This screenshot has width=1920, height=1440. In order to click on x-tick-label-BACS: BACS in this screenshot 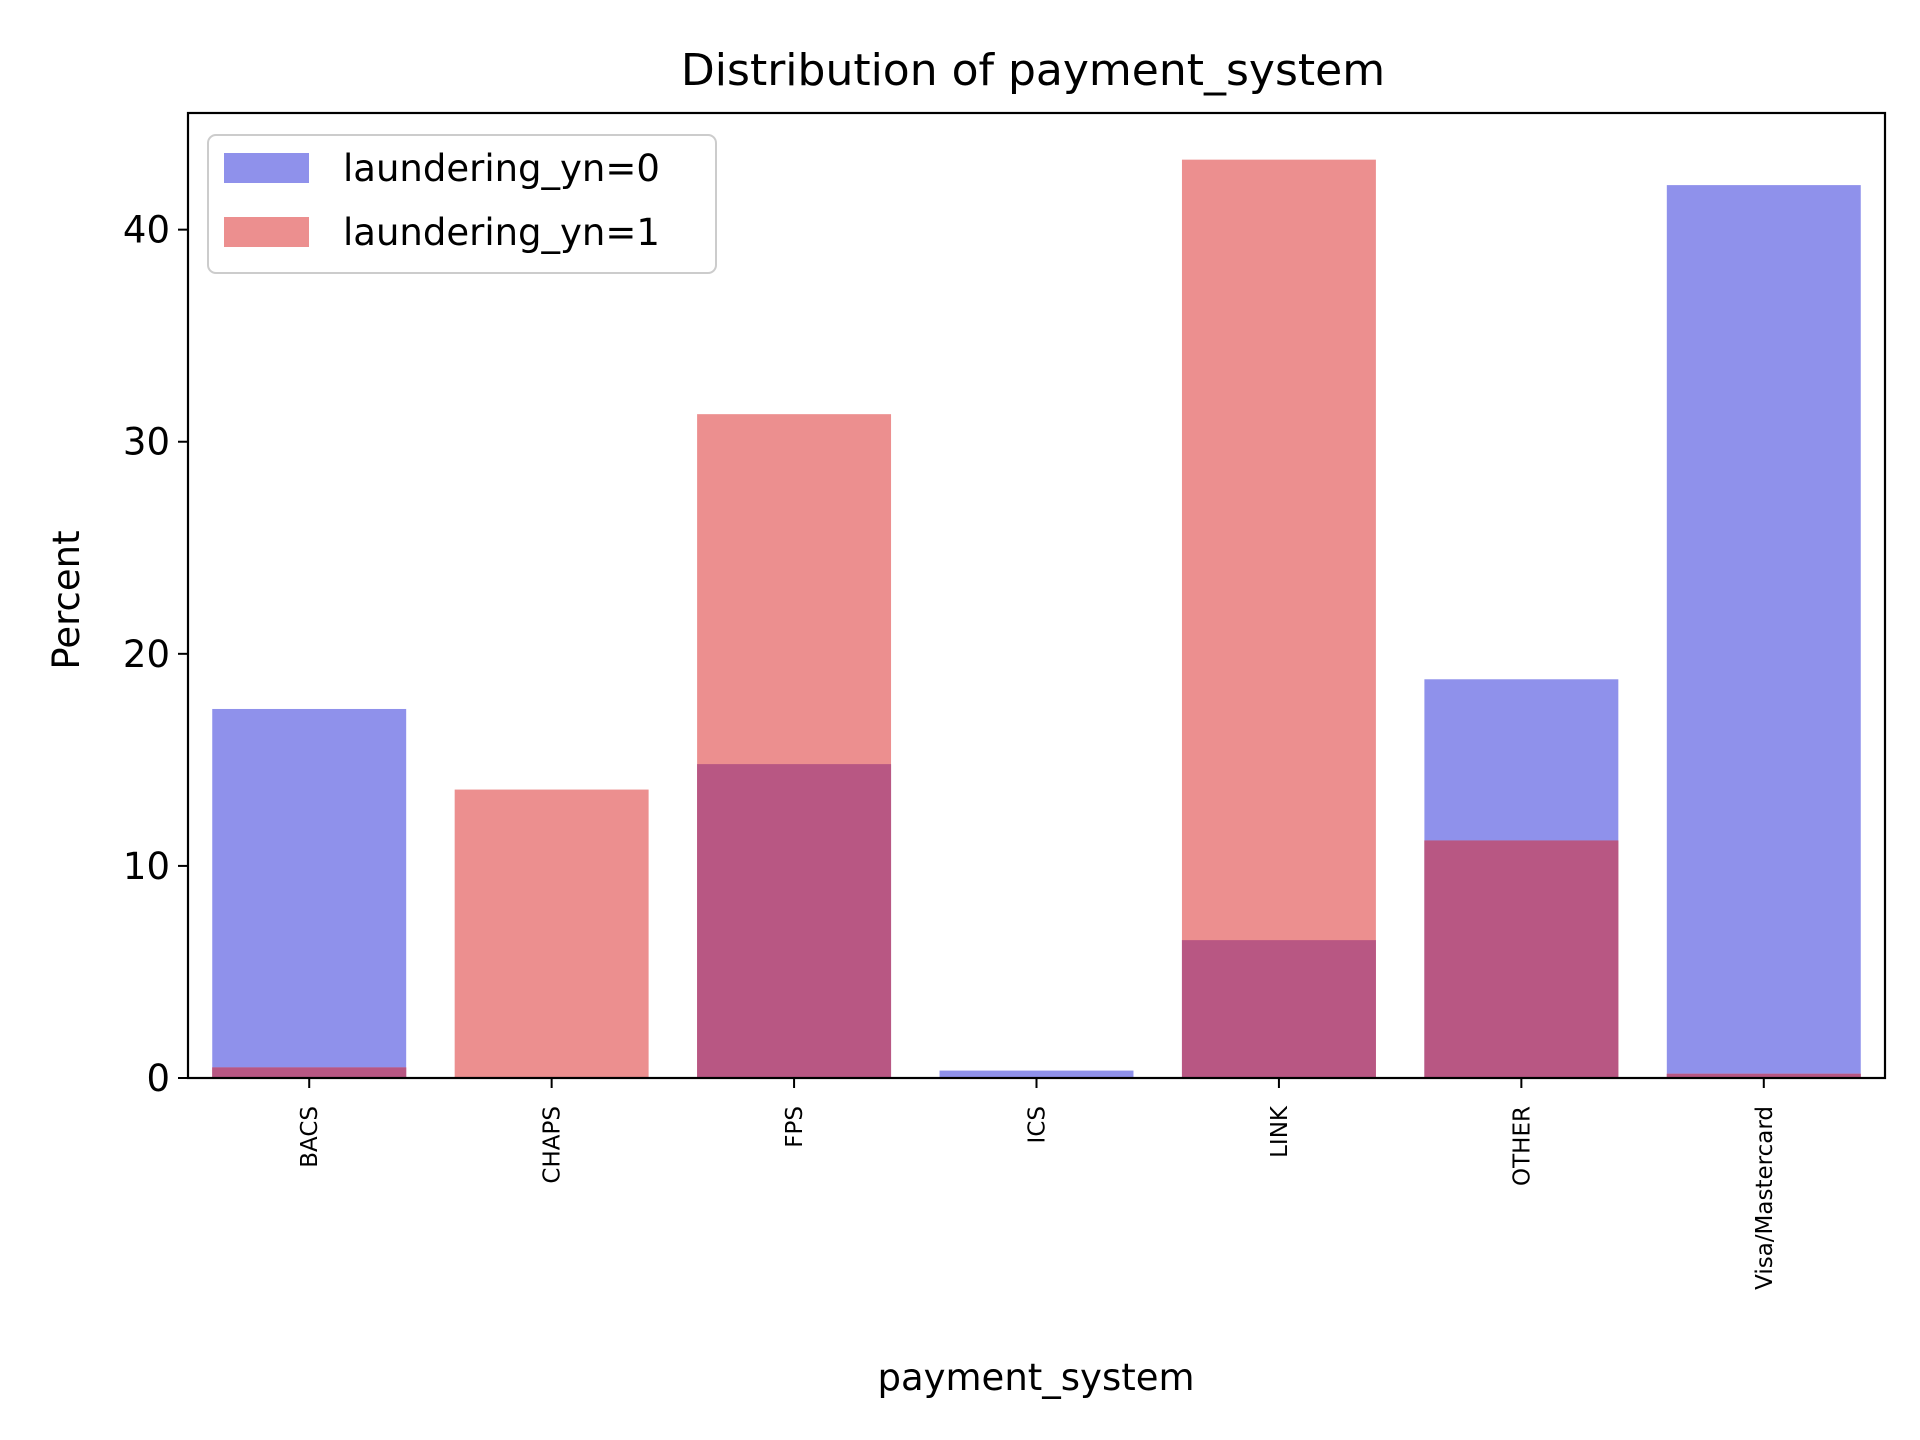, I will do `click(310, 1137)`.